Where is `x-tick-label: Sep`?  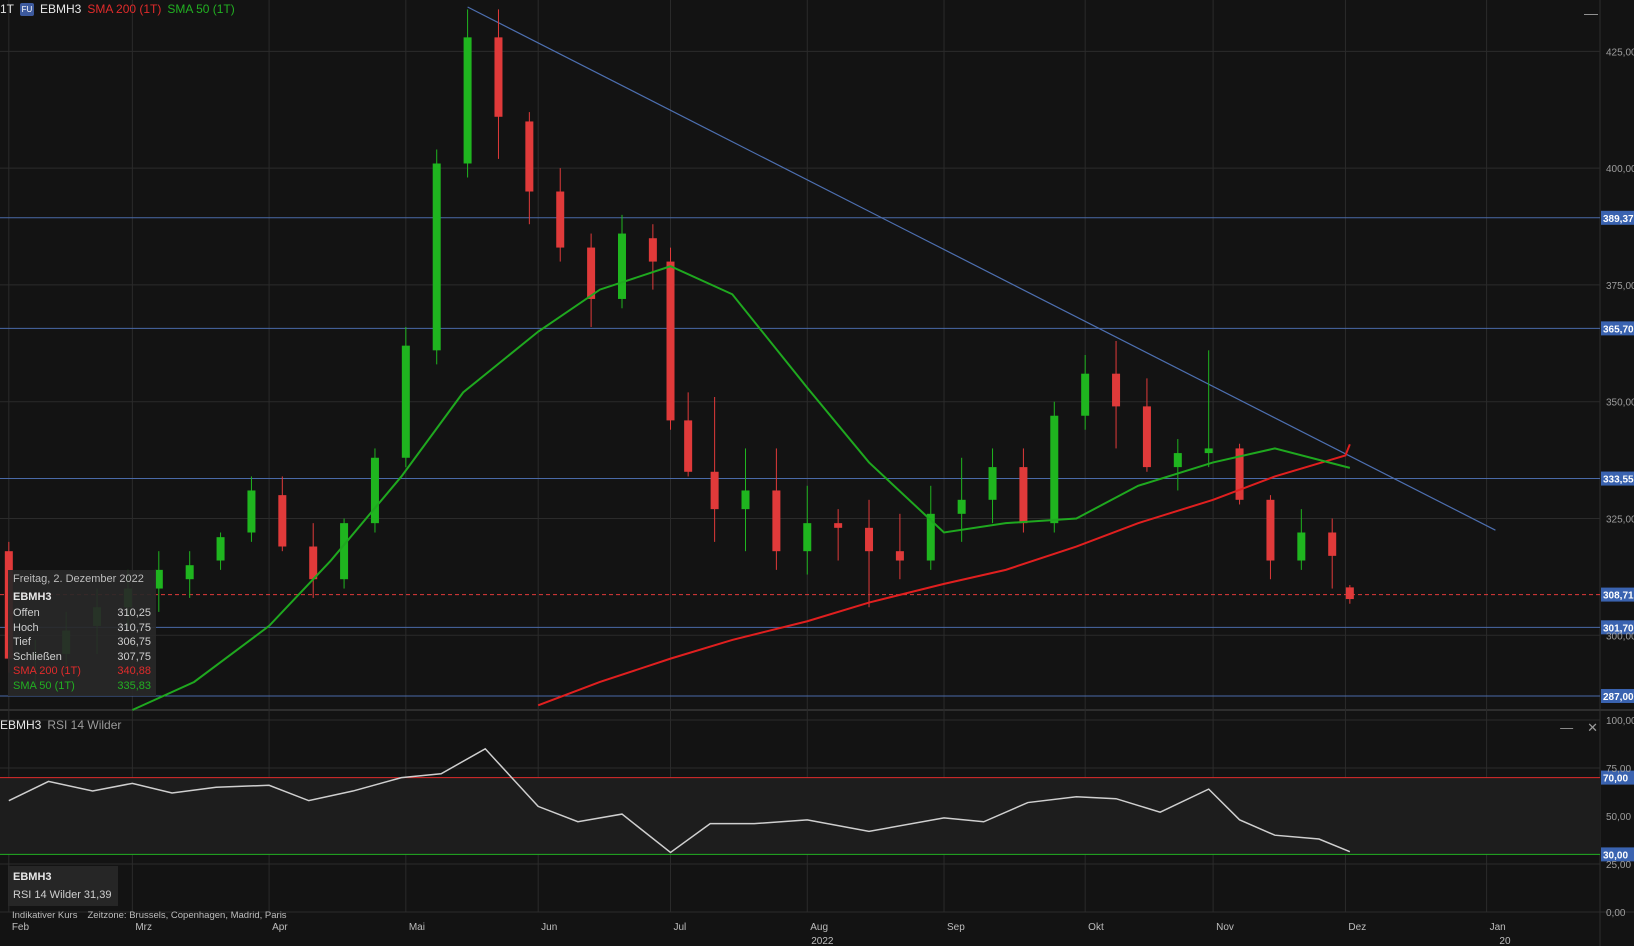 x-tick-label: Sep is located at coordinates (956, 927).